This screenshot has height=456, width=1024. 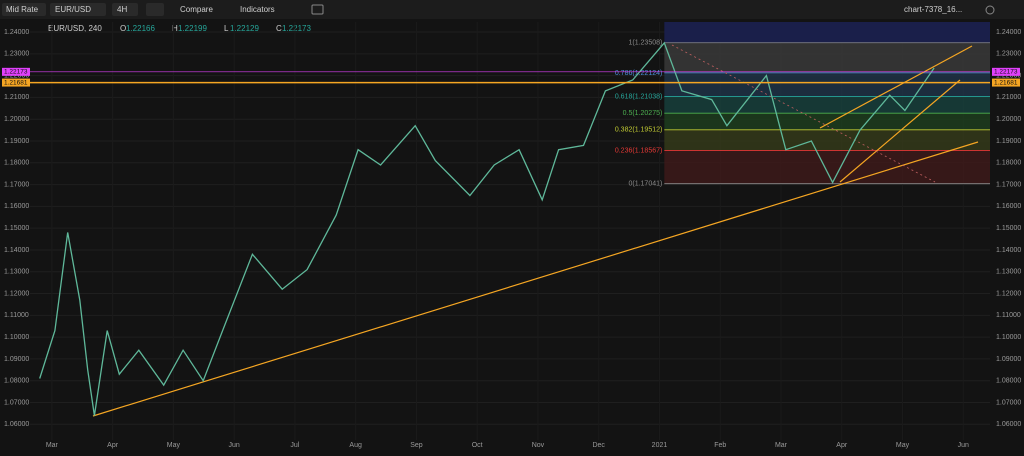 What do you see at coordinates (720, 445) in the screenshot?
I see `x-tick-label: Feb` at bounding box center [720, 445].